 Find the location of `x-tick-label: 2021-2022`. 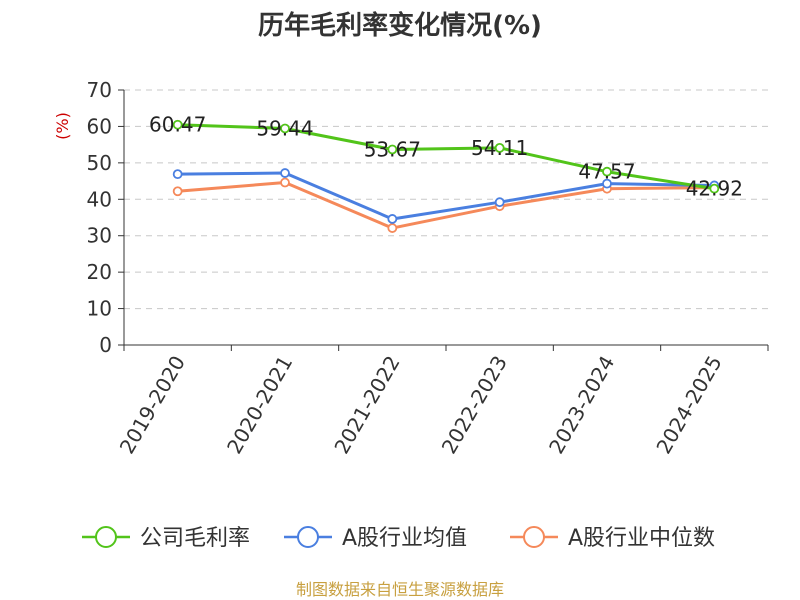

x-tick-label: 2021-2022 is located at coordinates (366, 405).